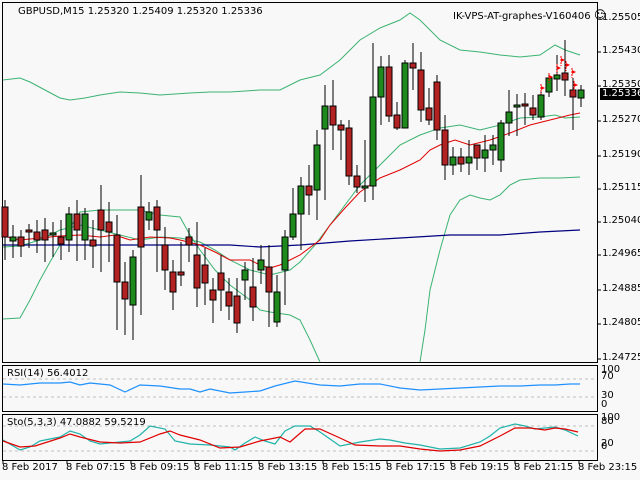  What do you see at coordinates (621, 154) in the screenshot?
I see `price-tick-label: 1.25190` at bounding box center [621, 154].